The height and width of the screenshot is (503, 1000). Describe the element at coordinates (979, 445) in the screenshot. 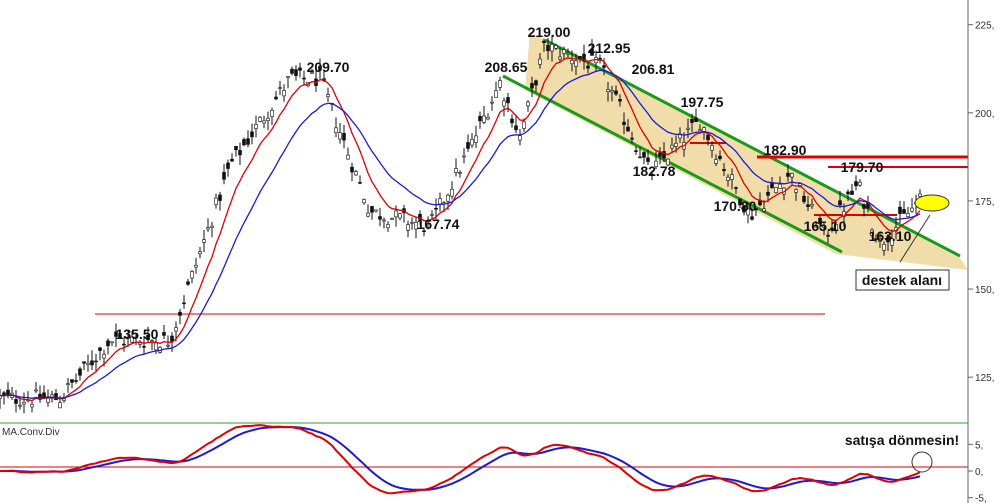

I see `macd-tick-label: 5,` at that location.